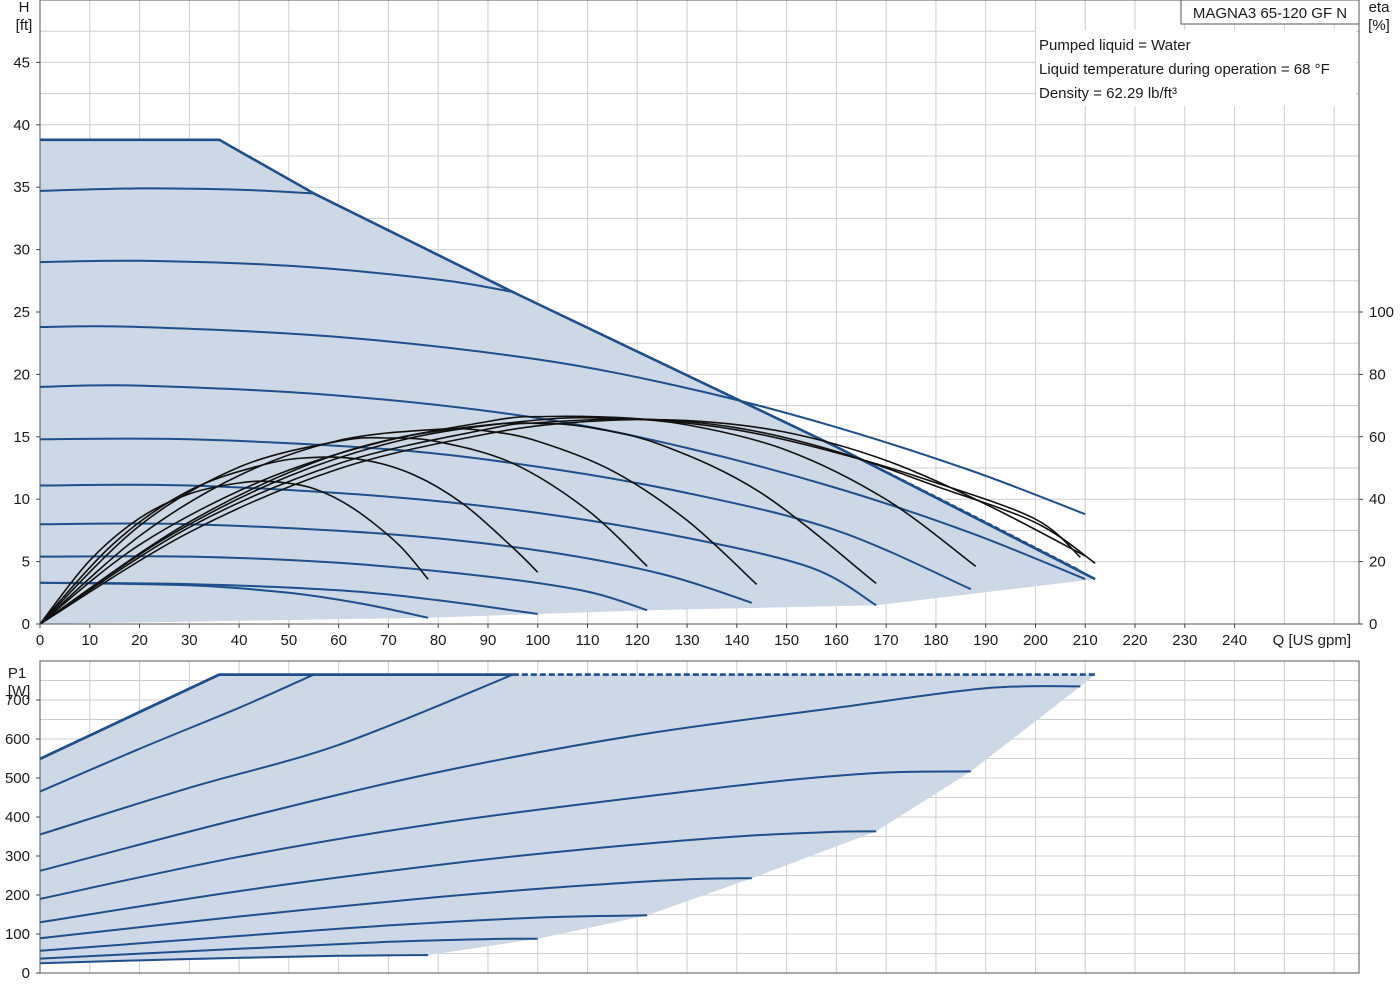 This screenshot has width=1400, height=1000. I want to click on flow-tick-label: 100, so click(537, 640).